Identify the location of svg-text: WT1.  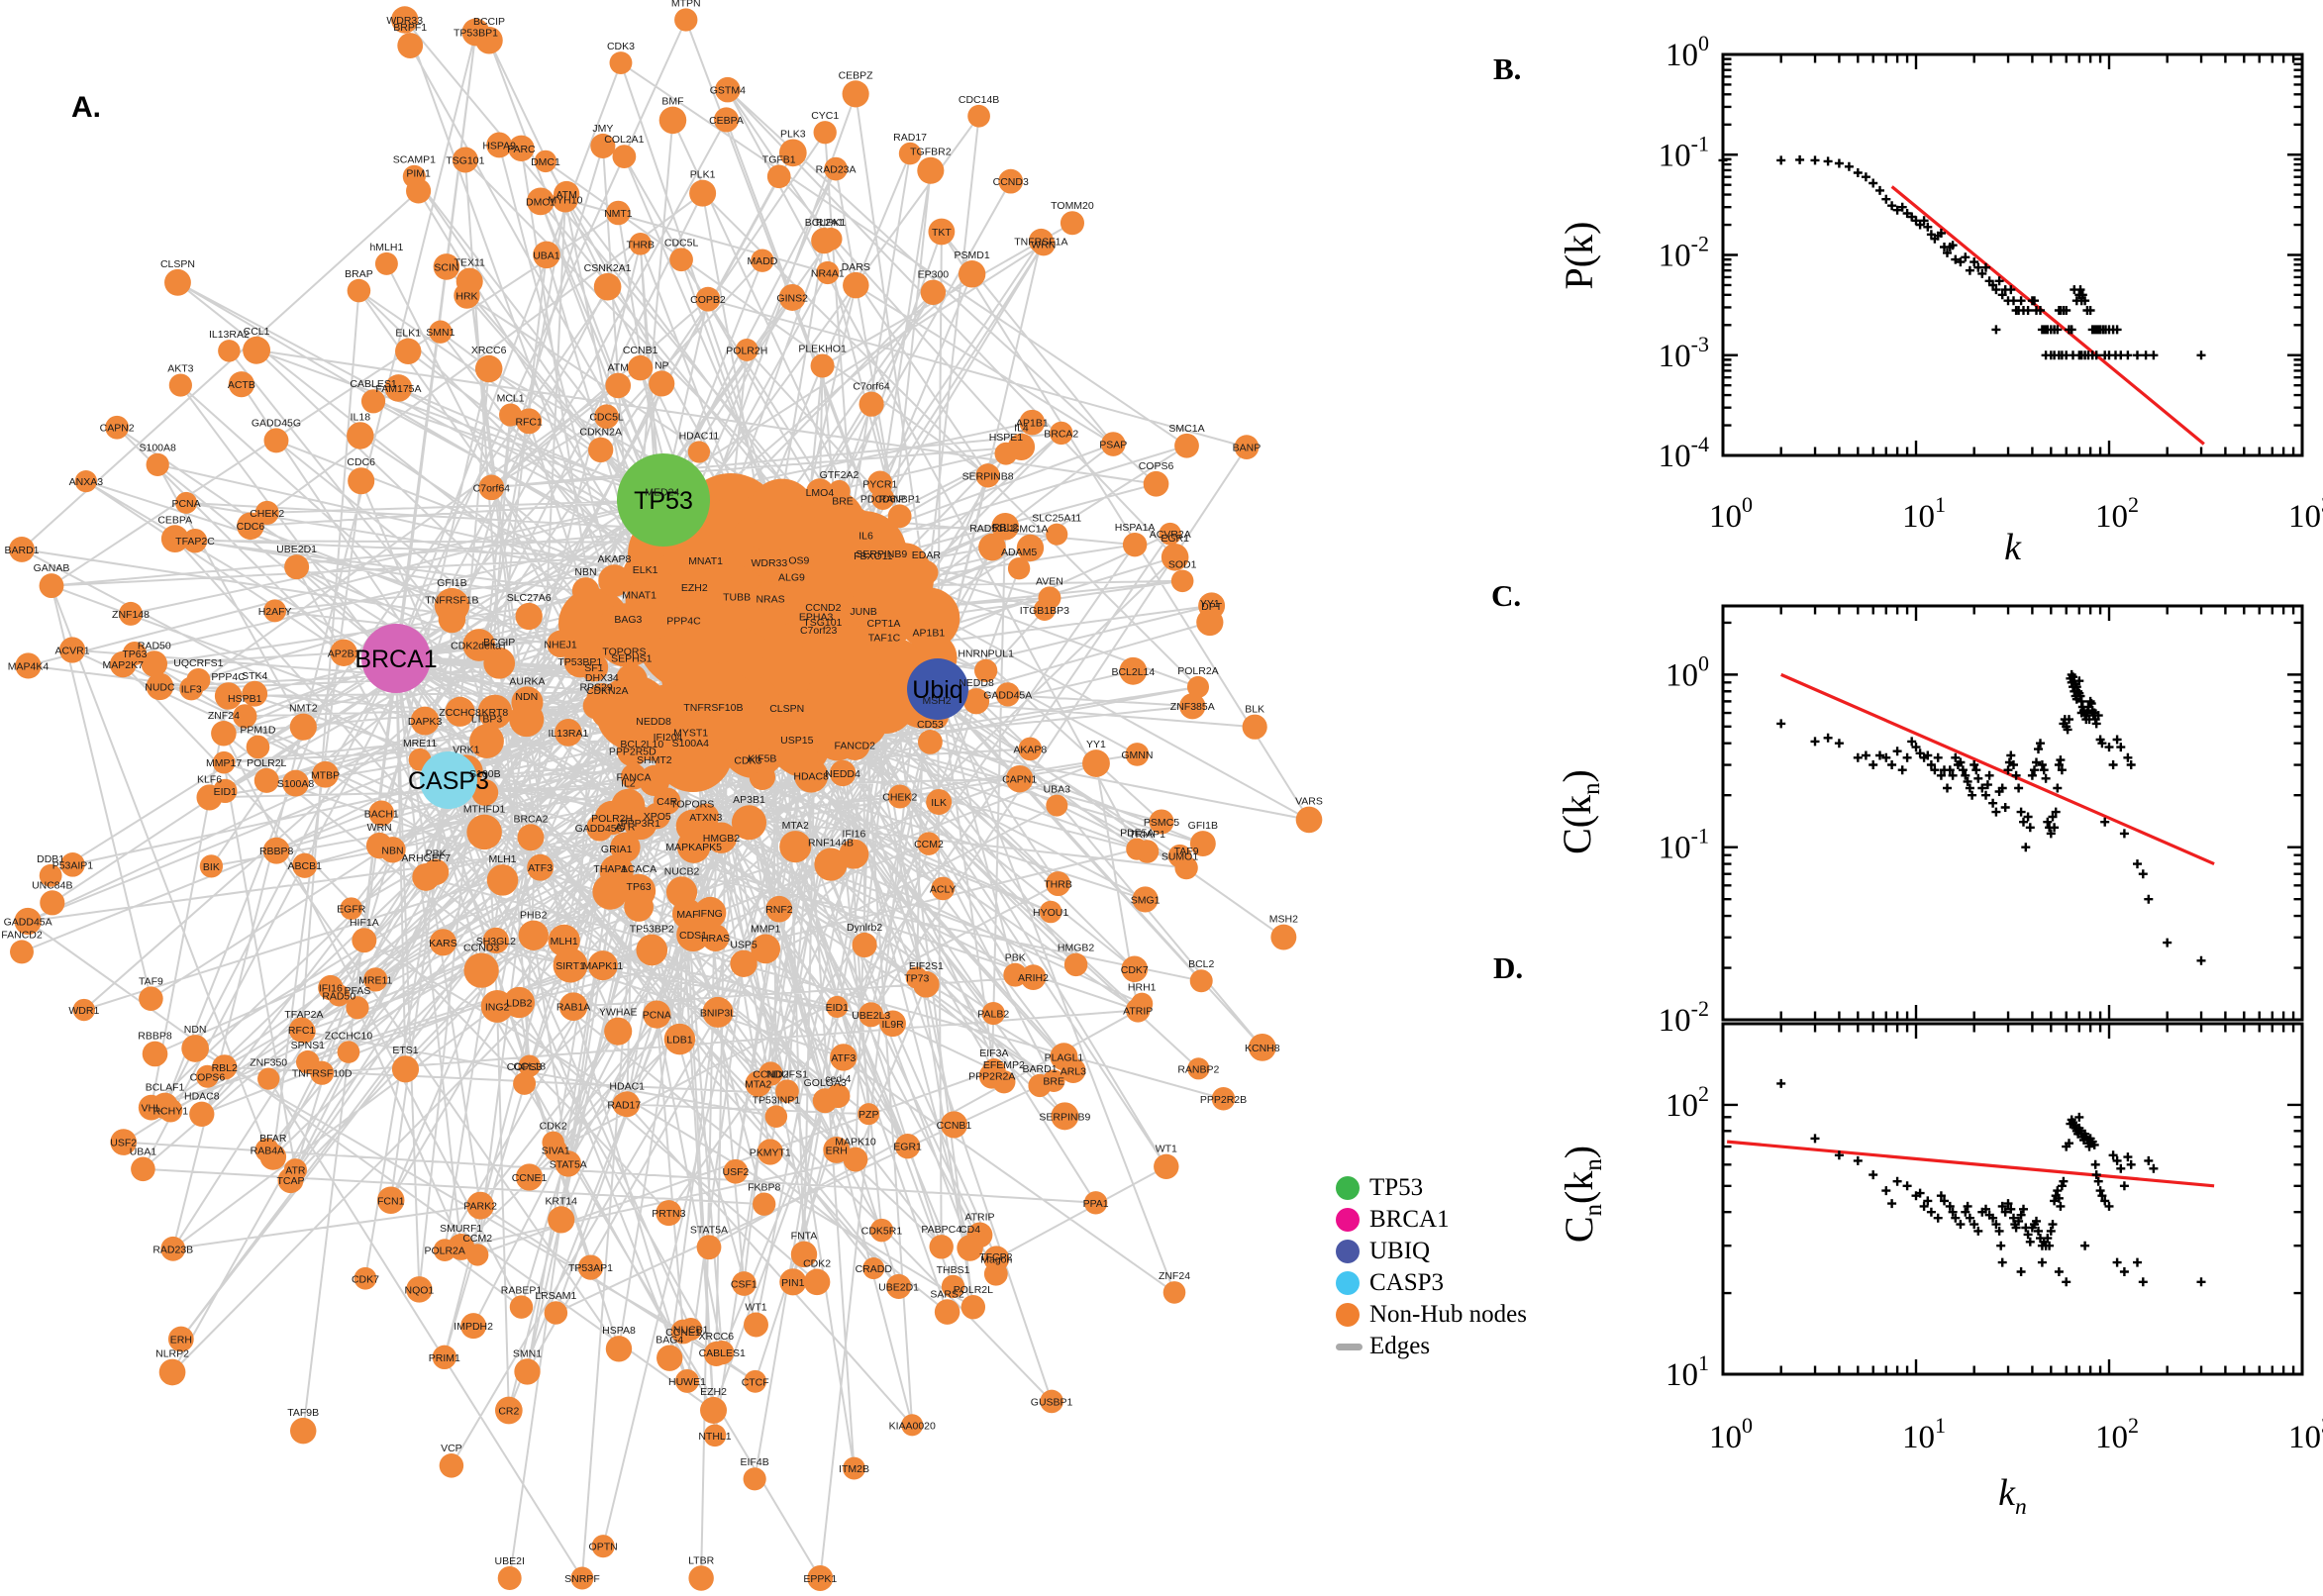
(755, 1308).